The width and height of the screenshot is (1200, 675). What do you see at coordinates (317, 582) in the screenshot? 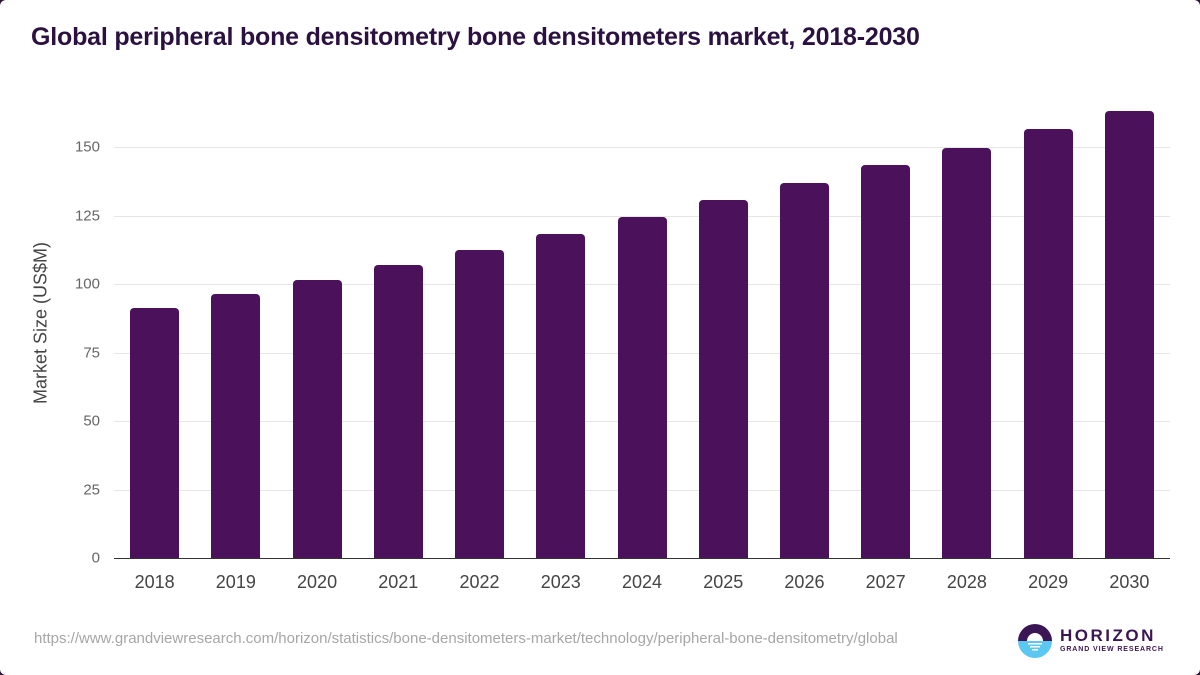
I see `x-tick-label: 2020` at bounding box center [317, 582].